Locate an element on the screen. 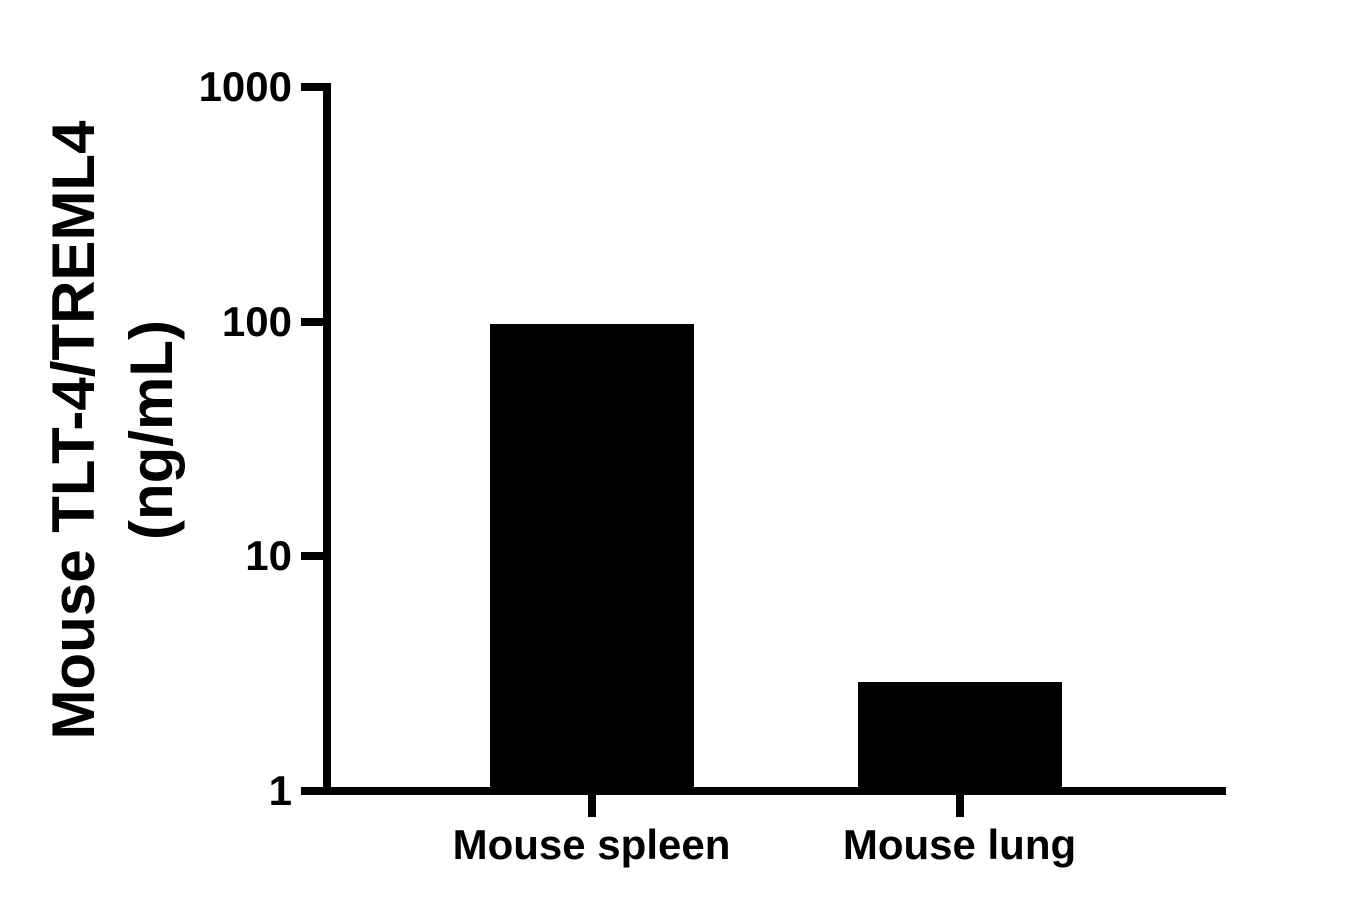 This screenshot has width=1362, height=908. y-axis-line is located at coordinates (327, 439).